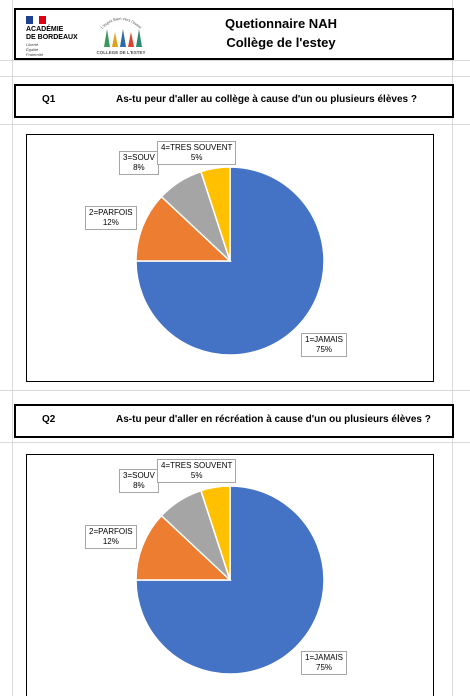  I want to click on pie-chart-q1, so click(230, 261).